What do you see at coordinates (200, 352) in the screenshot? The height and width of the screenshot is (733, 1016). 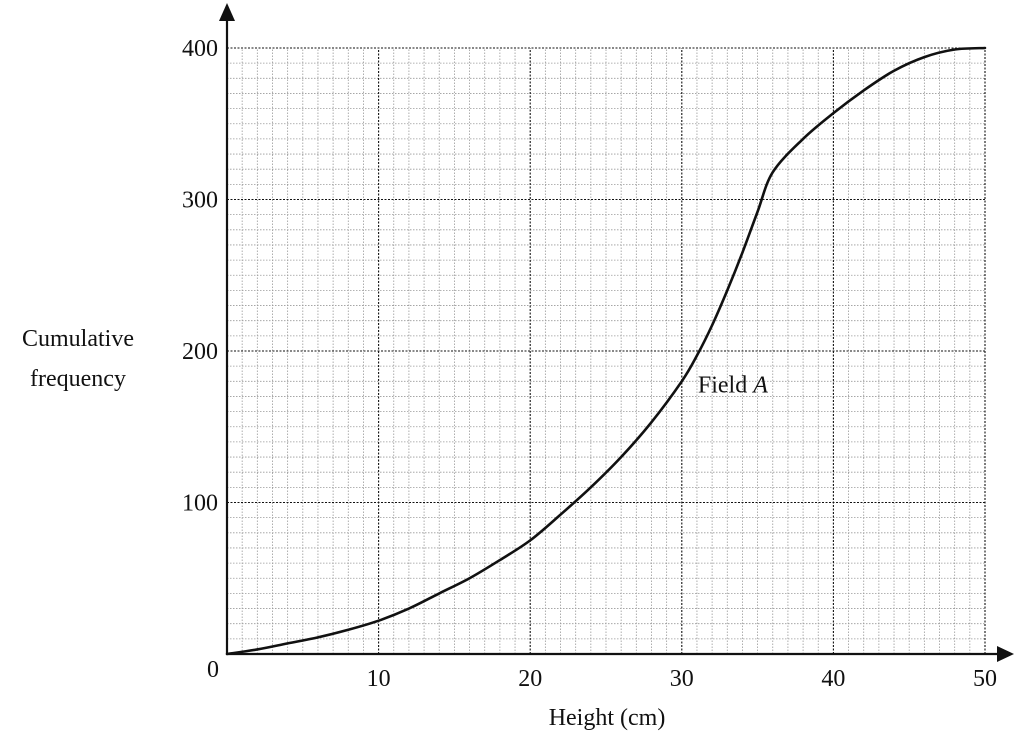 I see `y-tick-label: 200` at bounding box center [200, 352].